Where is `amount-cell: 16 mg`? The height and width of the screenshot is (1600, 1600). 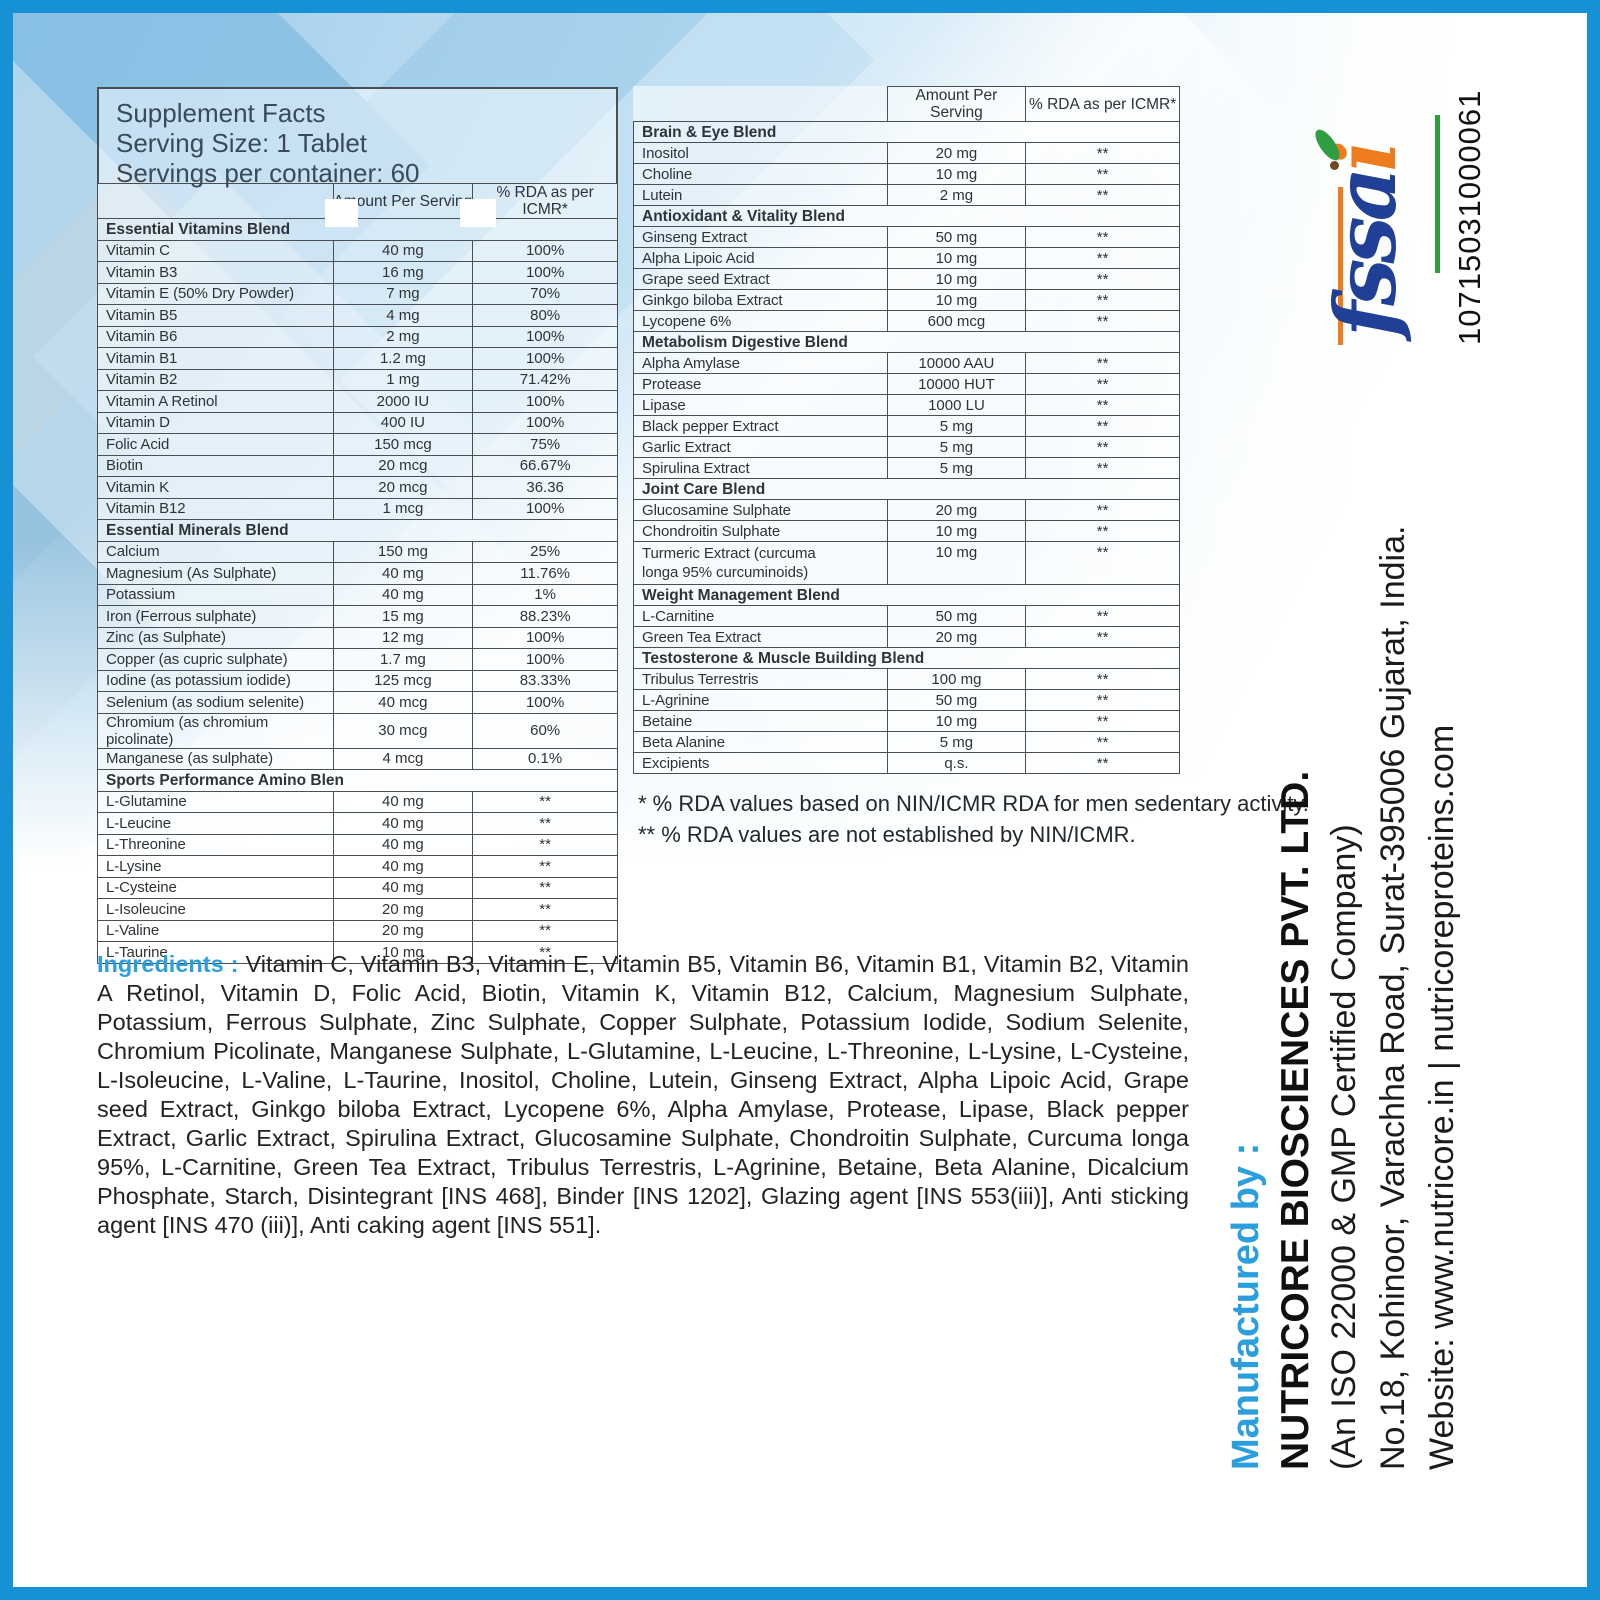 amount-cell: 16 mg is located at coordinates (403, 272).